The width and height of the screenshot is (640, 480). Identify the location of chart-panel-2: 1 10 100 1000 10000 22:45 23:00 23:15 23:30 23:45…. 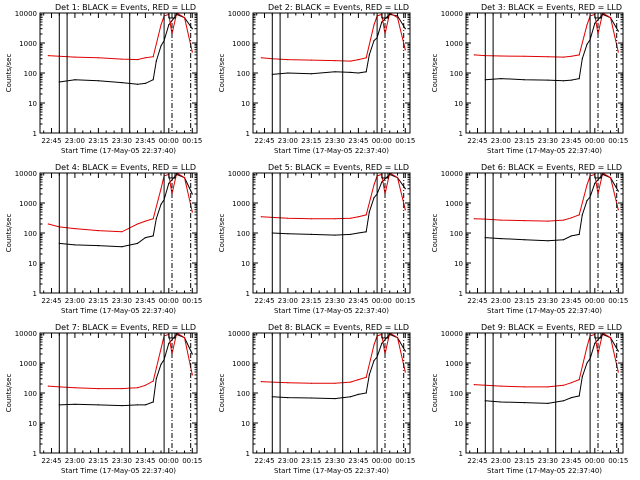
(316, 79).